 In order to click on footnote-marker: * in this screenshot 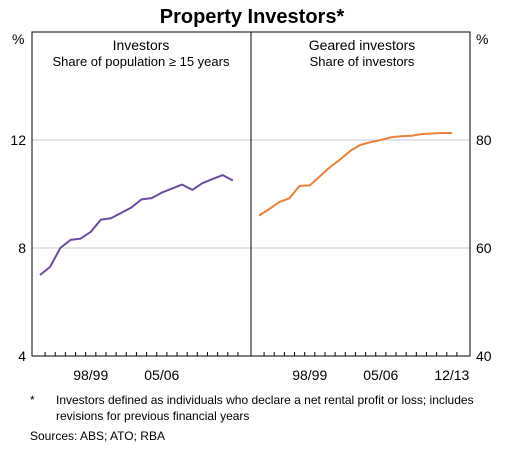, I will do `click(32, 400)`.